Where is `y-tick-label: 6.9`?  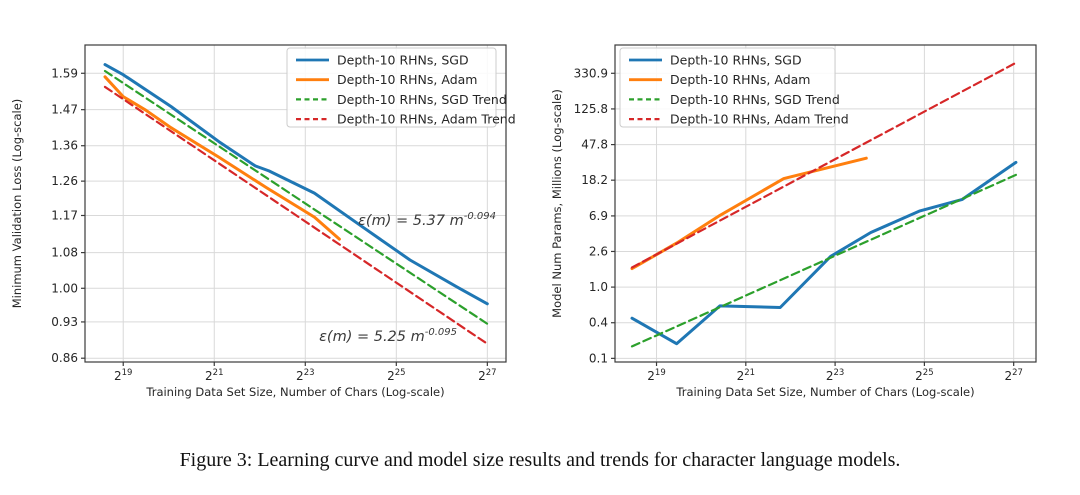 y-tick-label: 6.9 is located at coordinates (598, 216).